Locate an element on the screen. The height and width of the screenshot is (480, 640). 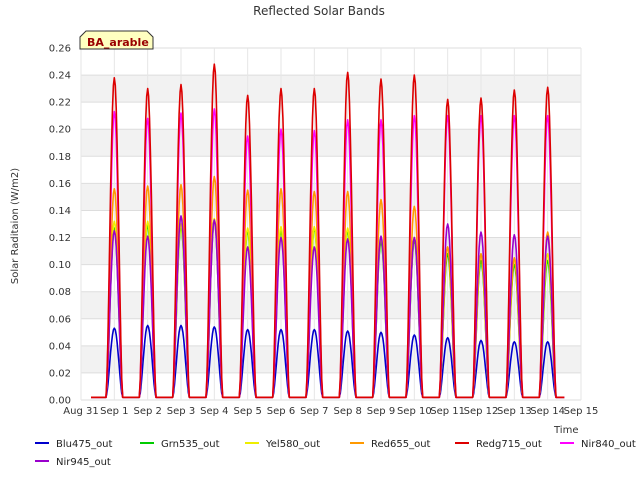
x-tick-label: Sep 1 is located at coordinates (114, 411).